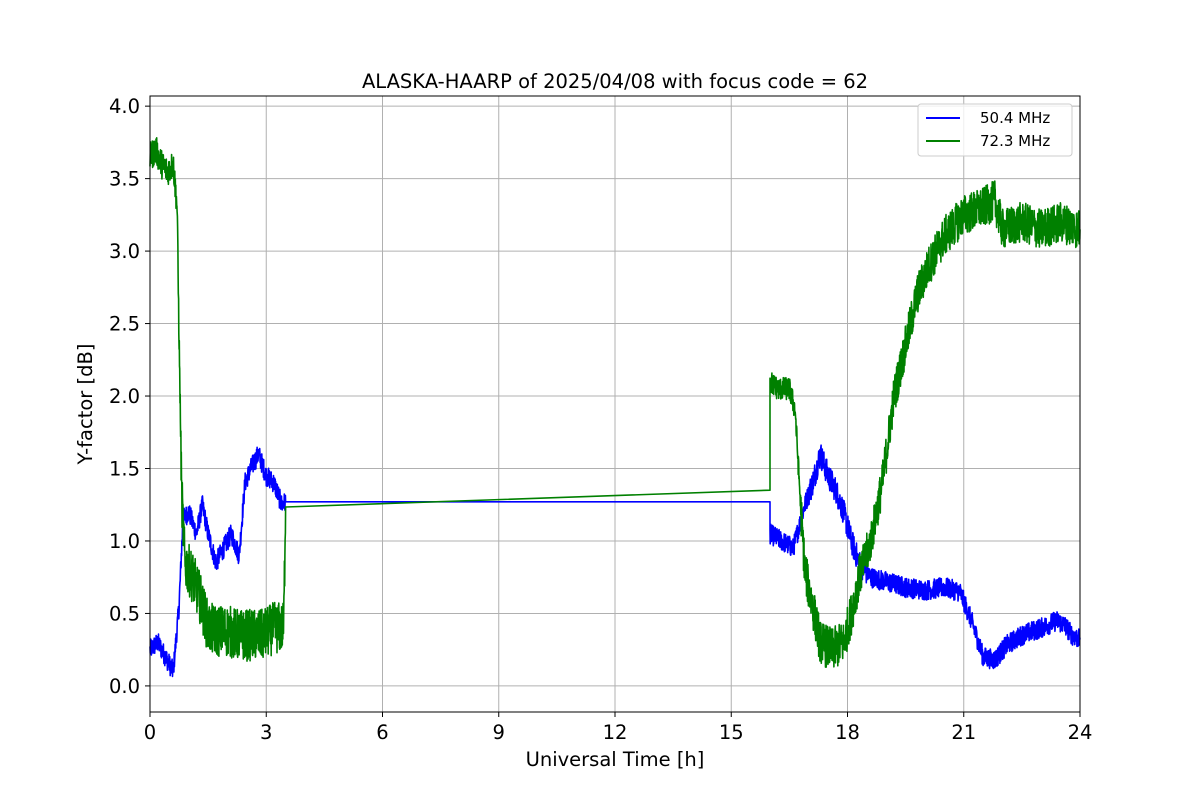 This screenshot has height=800, width=1200. What do you see at coordinates (150, 732) in the screenshot?
I see `x-tick-label: 0` at bounding box center [150, 732].